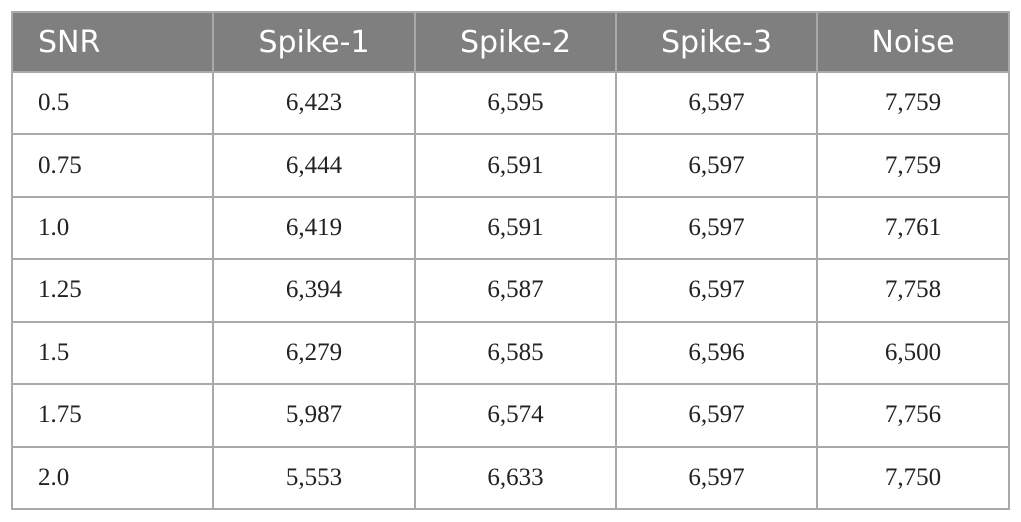 The height and width of the screenshot is (522, 1021). Describe the element at coordinates (112, 42) in the screenshot. I see `header-cell: SNR` at that location.